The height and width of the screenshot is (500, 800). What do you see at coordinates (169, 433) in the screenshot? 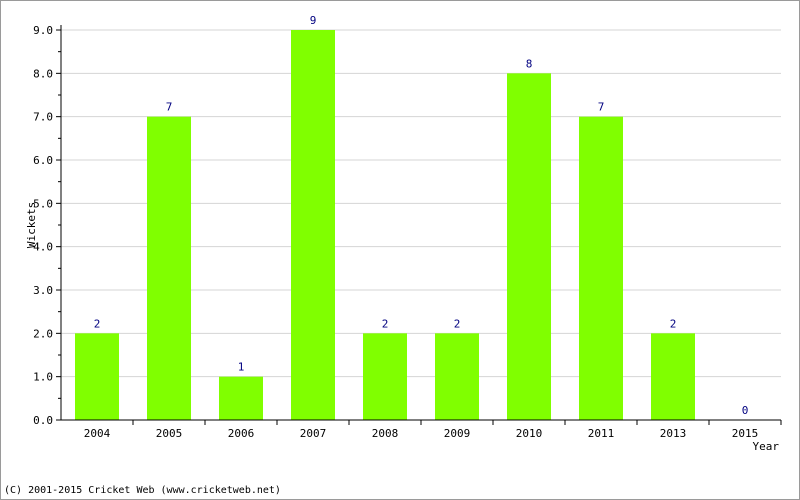
I see `x-tick-label: 2005` at bounding box center [169, 433].